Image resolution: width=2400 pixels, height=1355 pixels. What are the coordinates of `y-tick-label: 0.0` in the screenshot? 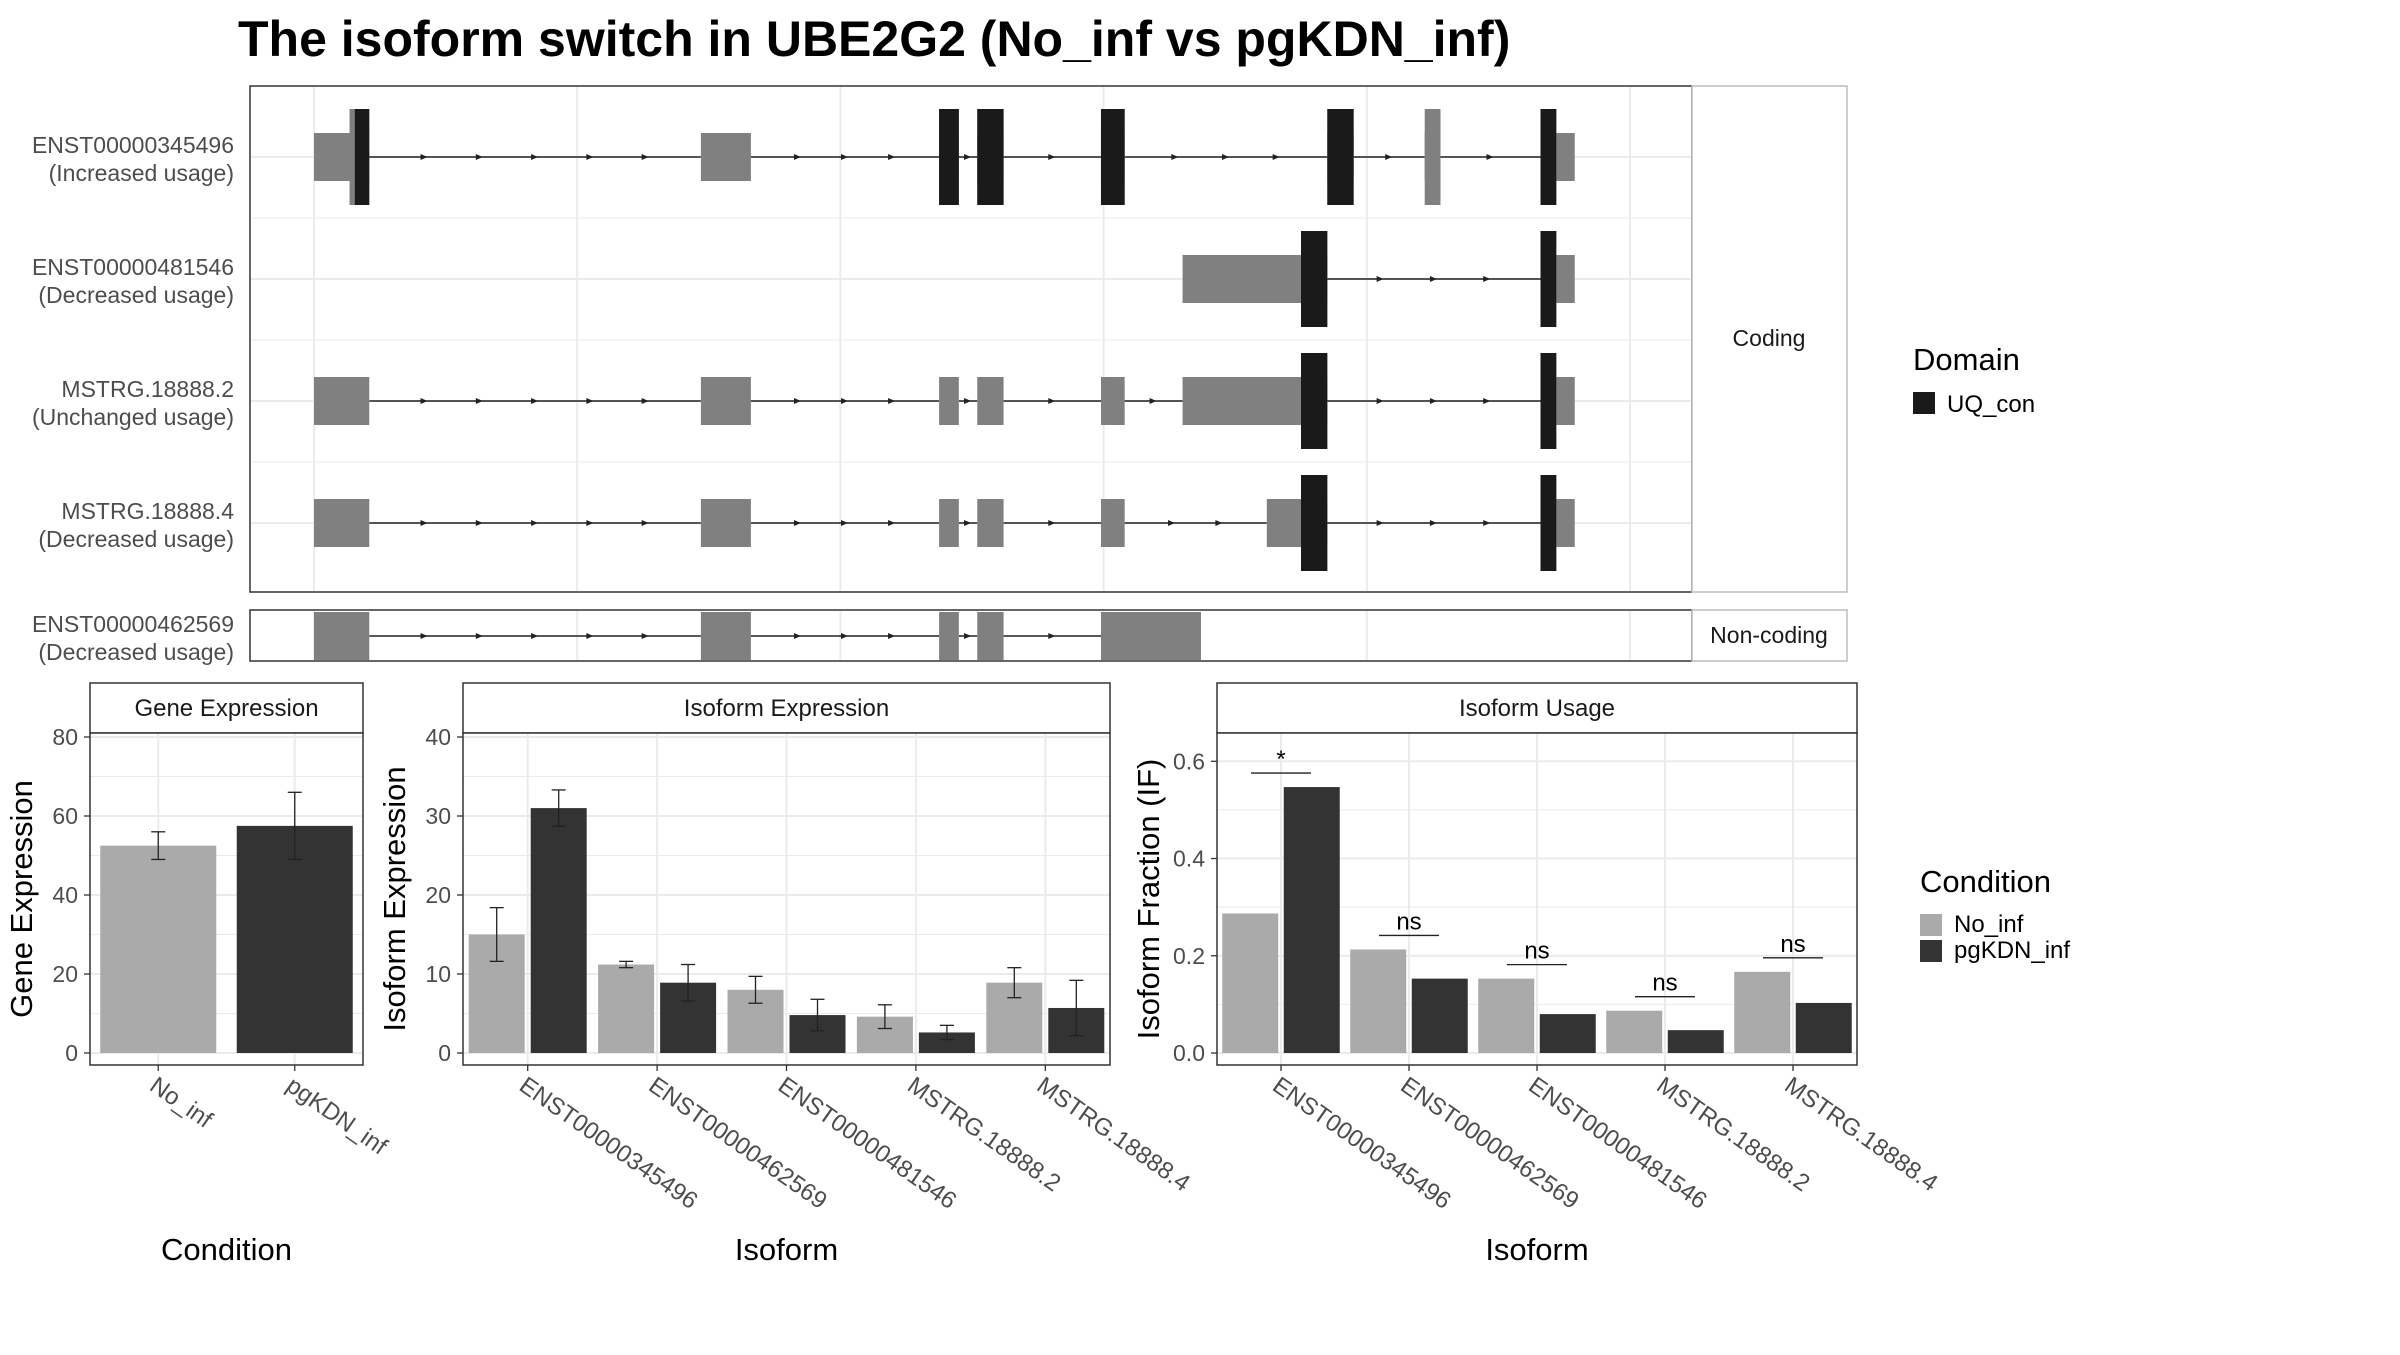 It's located at (1189, 1053).